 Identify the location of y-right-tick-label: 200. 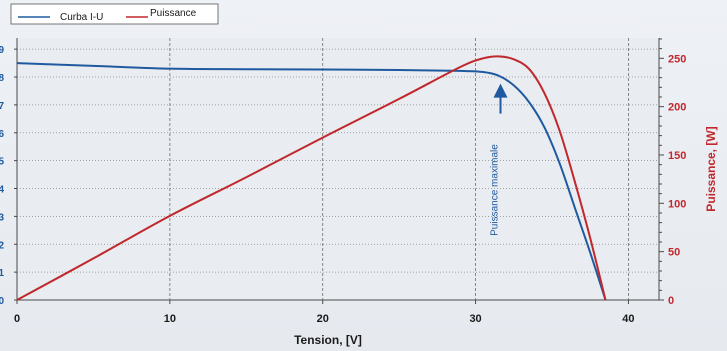
(677, 108).